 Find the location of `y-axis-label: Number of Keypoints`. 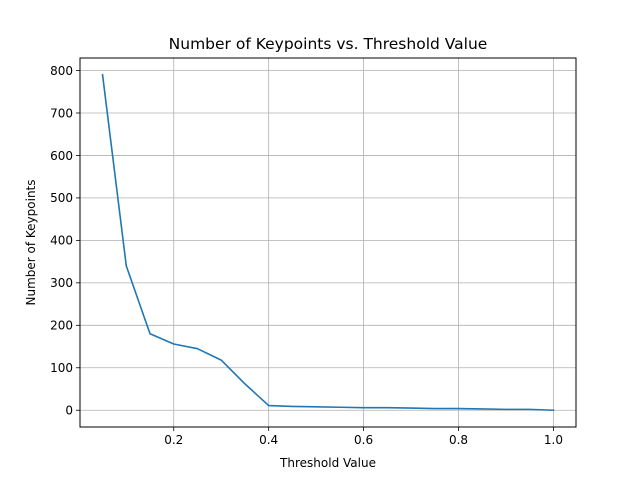

y-axis-label: Number of Keypoints is located at coordinates (31, 242).